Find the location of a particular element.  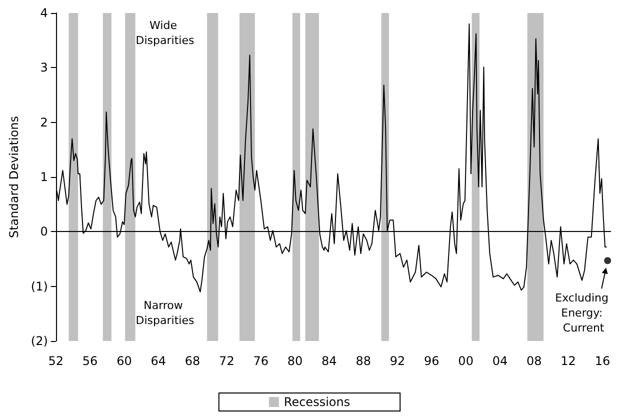

x-tick-label: 64 is located at coordinates (158, 361).